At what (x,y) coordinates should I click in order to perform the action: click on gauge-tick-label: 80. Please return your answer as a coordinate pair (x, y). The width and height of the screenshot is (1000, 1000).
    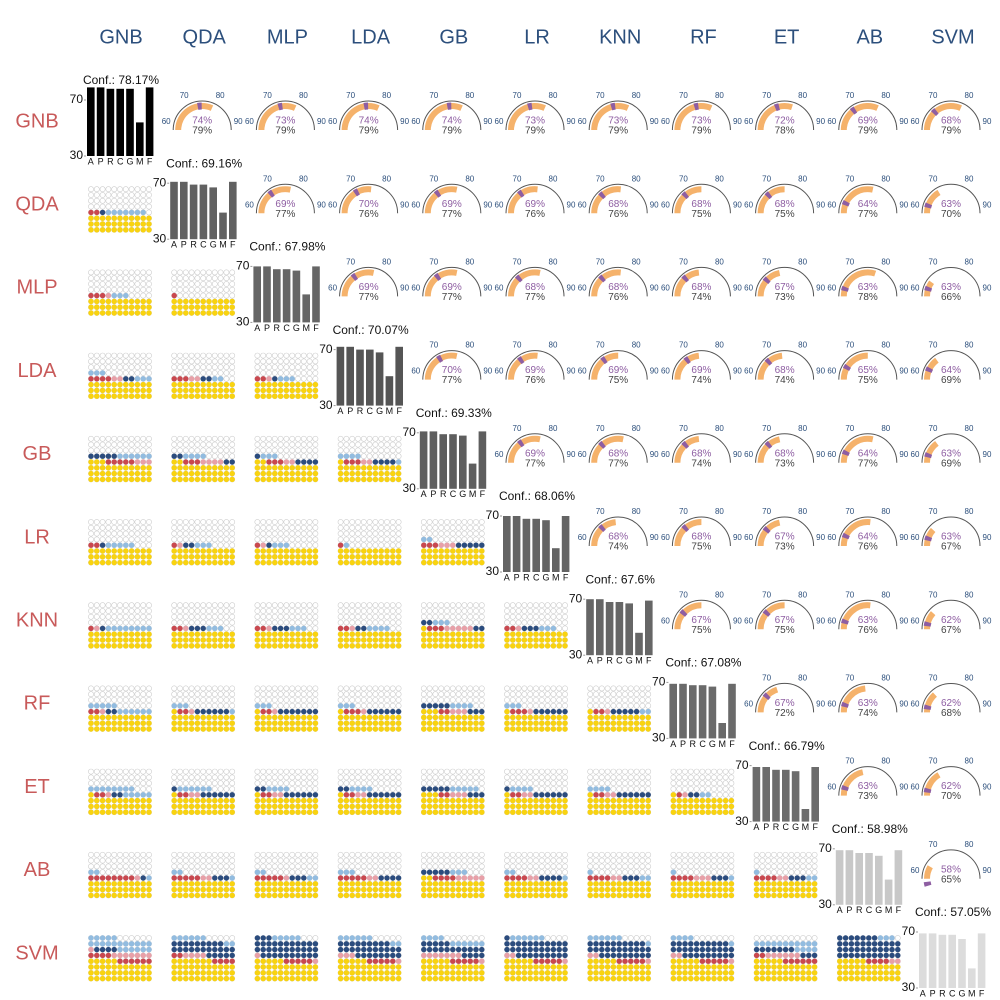
    Looking at the image, I should click on (969, 844).